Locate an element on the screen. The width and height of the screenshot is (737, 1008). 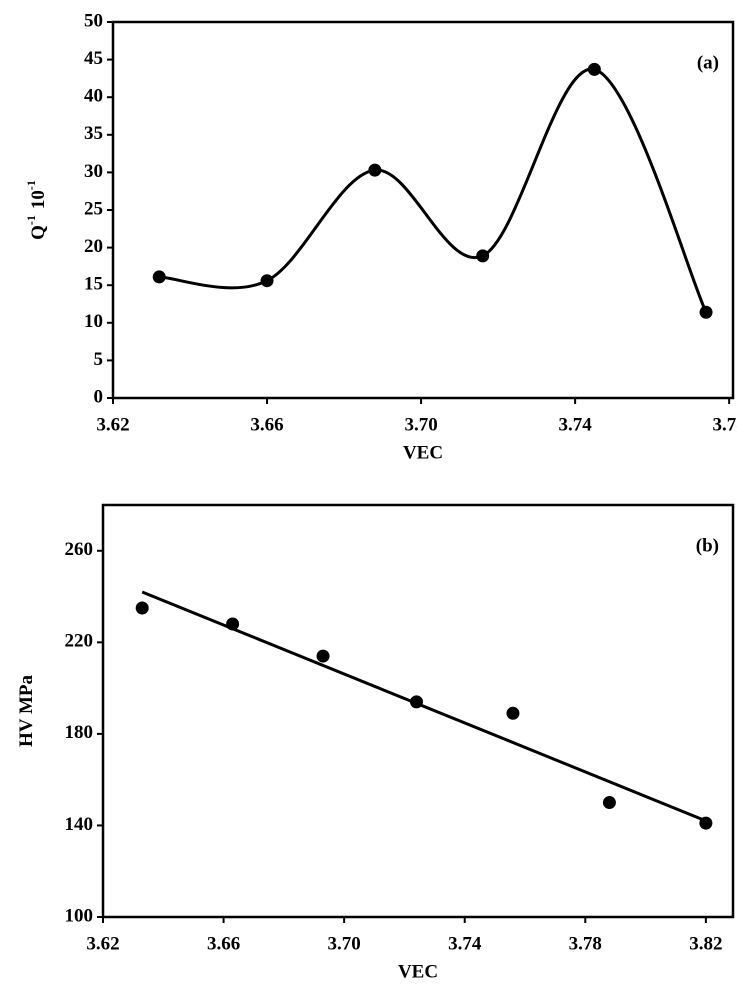
y-tick-label: 260 is located at coordinates (79, 549).